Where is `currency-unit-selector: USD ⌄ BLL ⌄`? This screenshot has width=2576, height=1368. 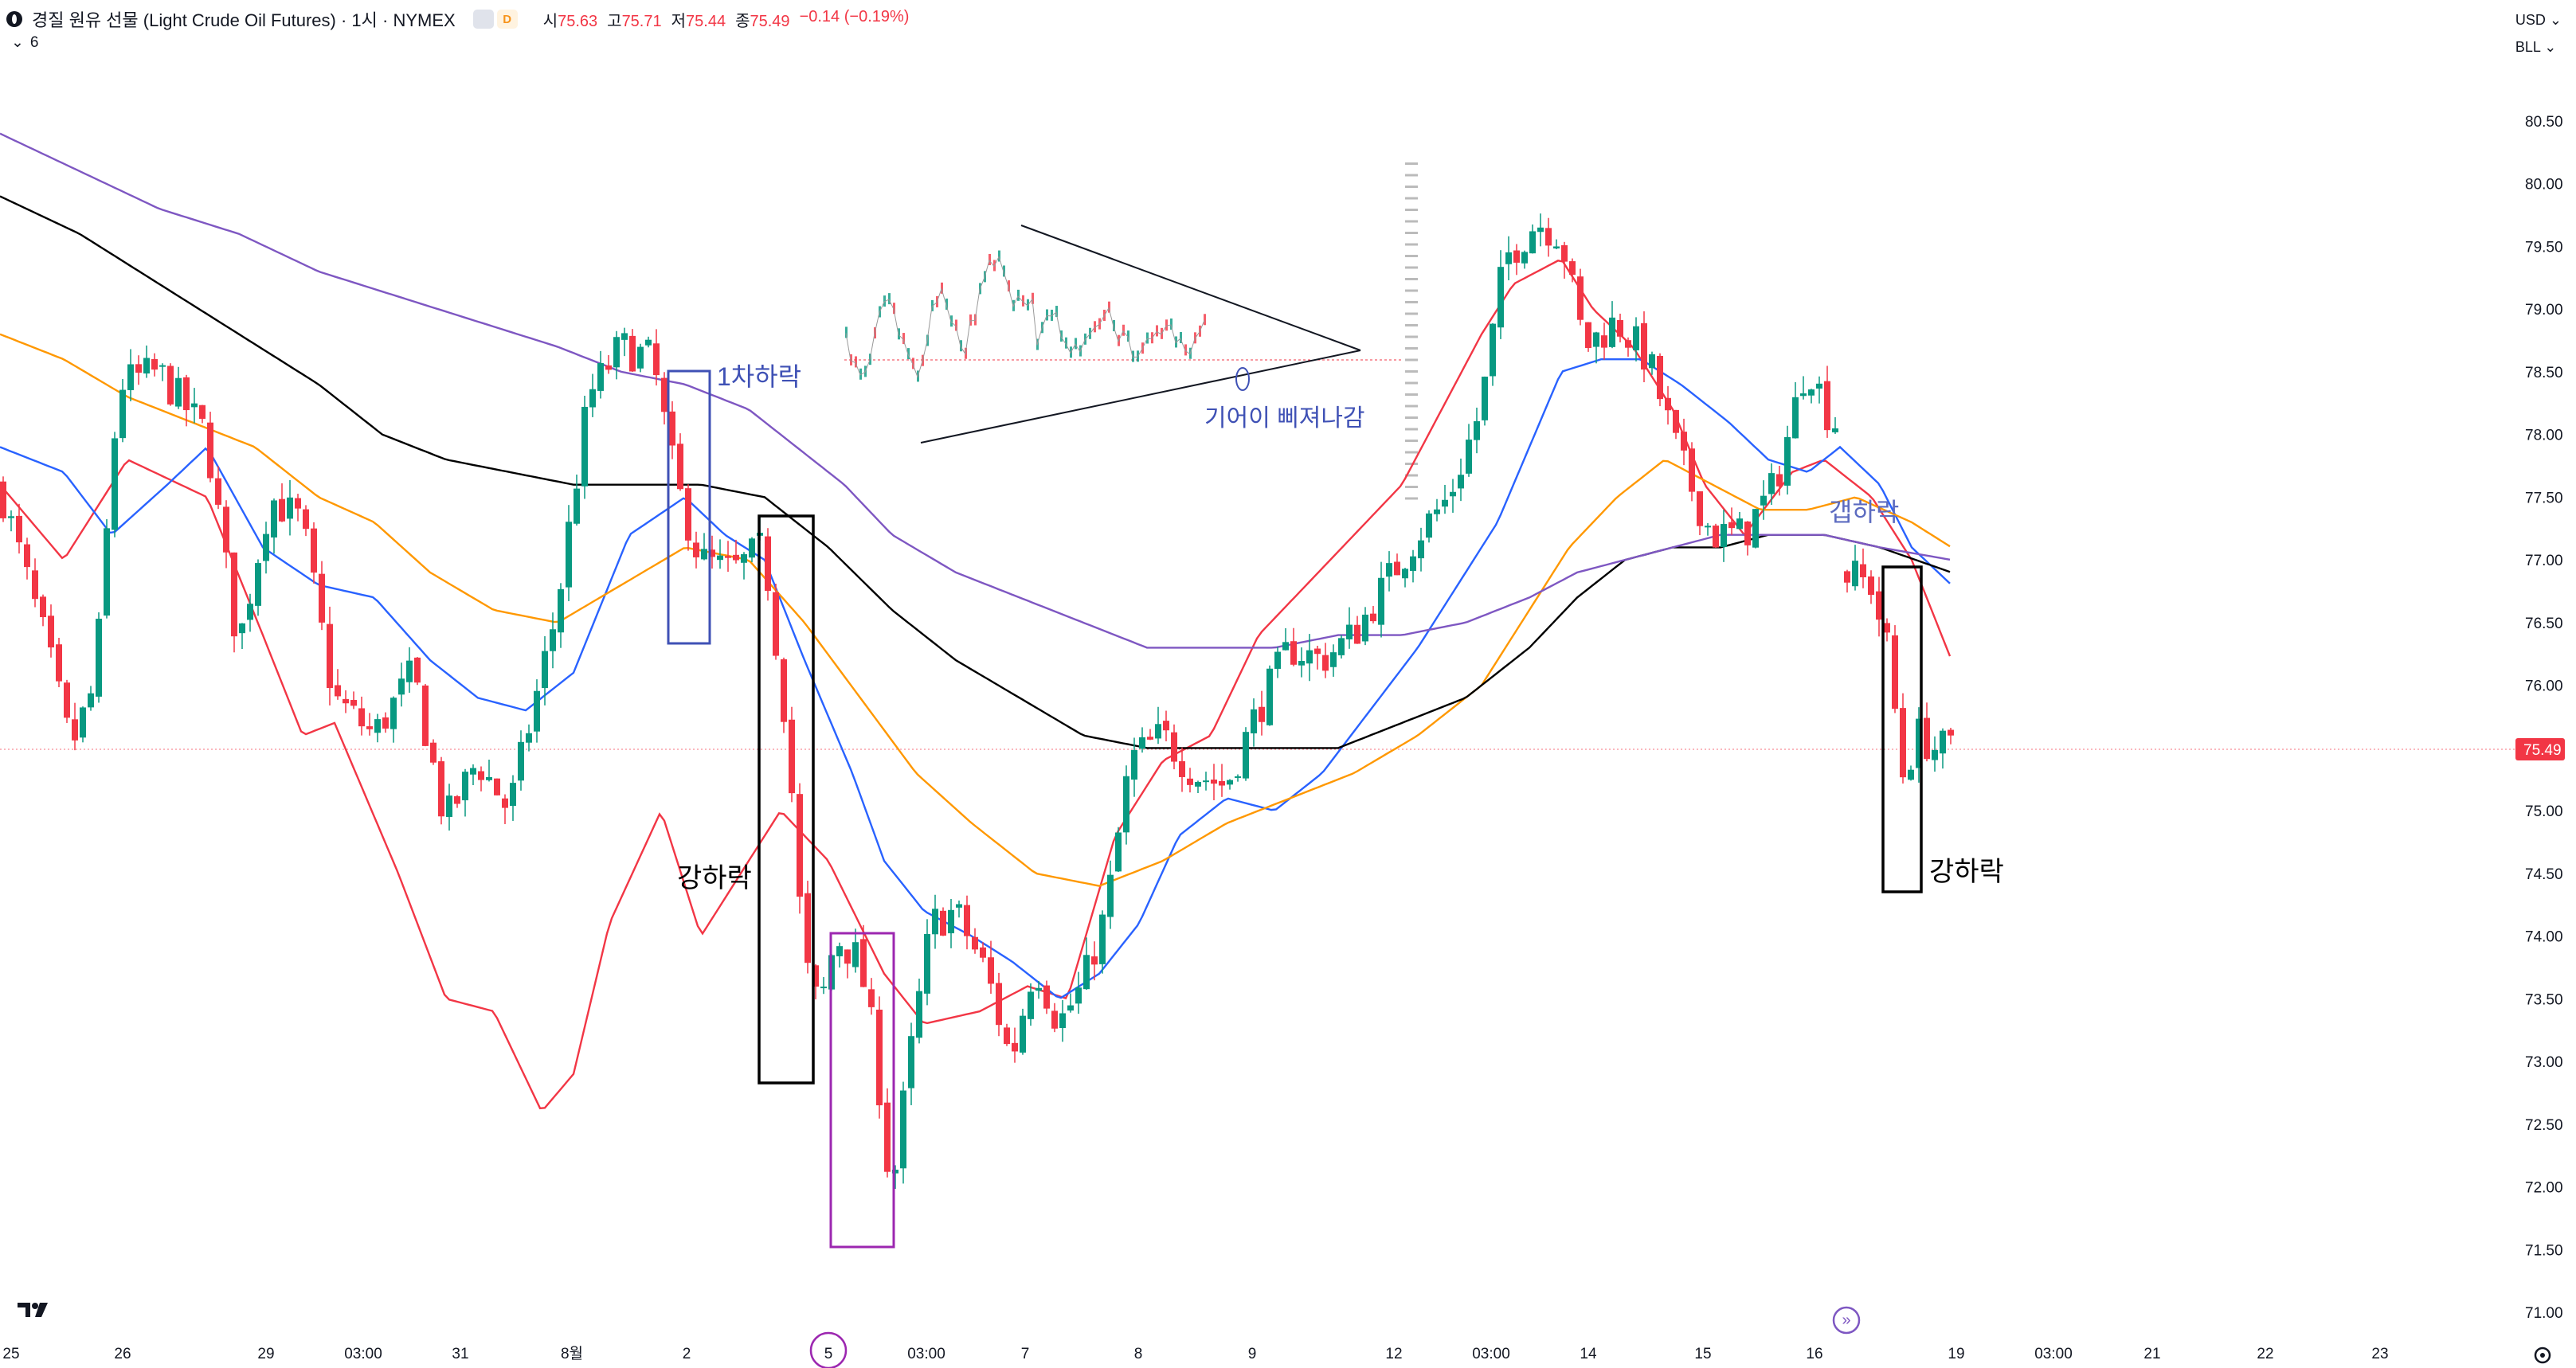 currency-unit-selector: USD ⌄ BLL ⌄ is located at coordinates (2538, 33).